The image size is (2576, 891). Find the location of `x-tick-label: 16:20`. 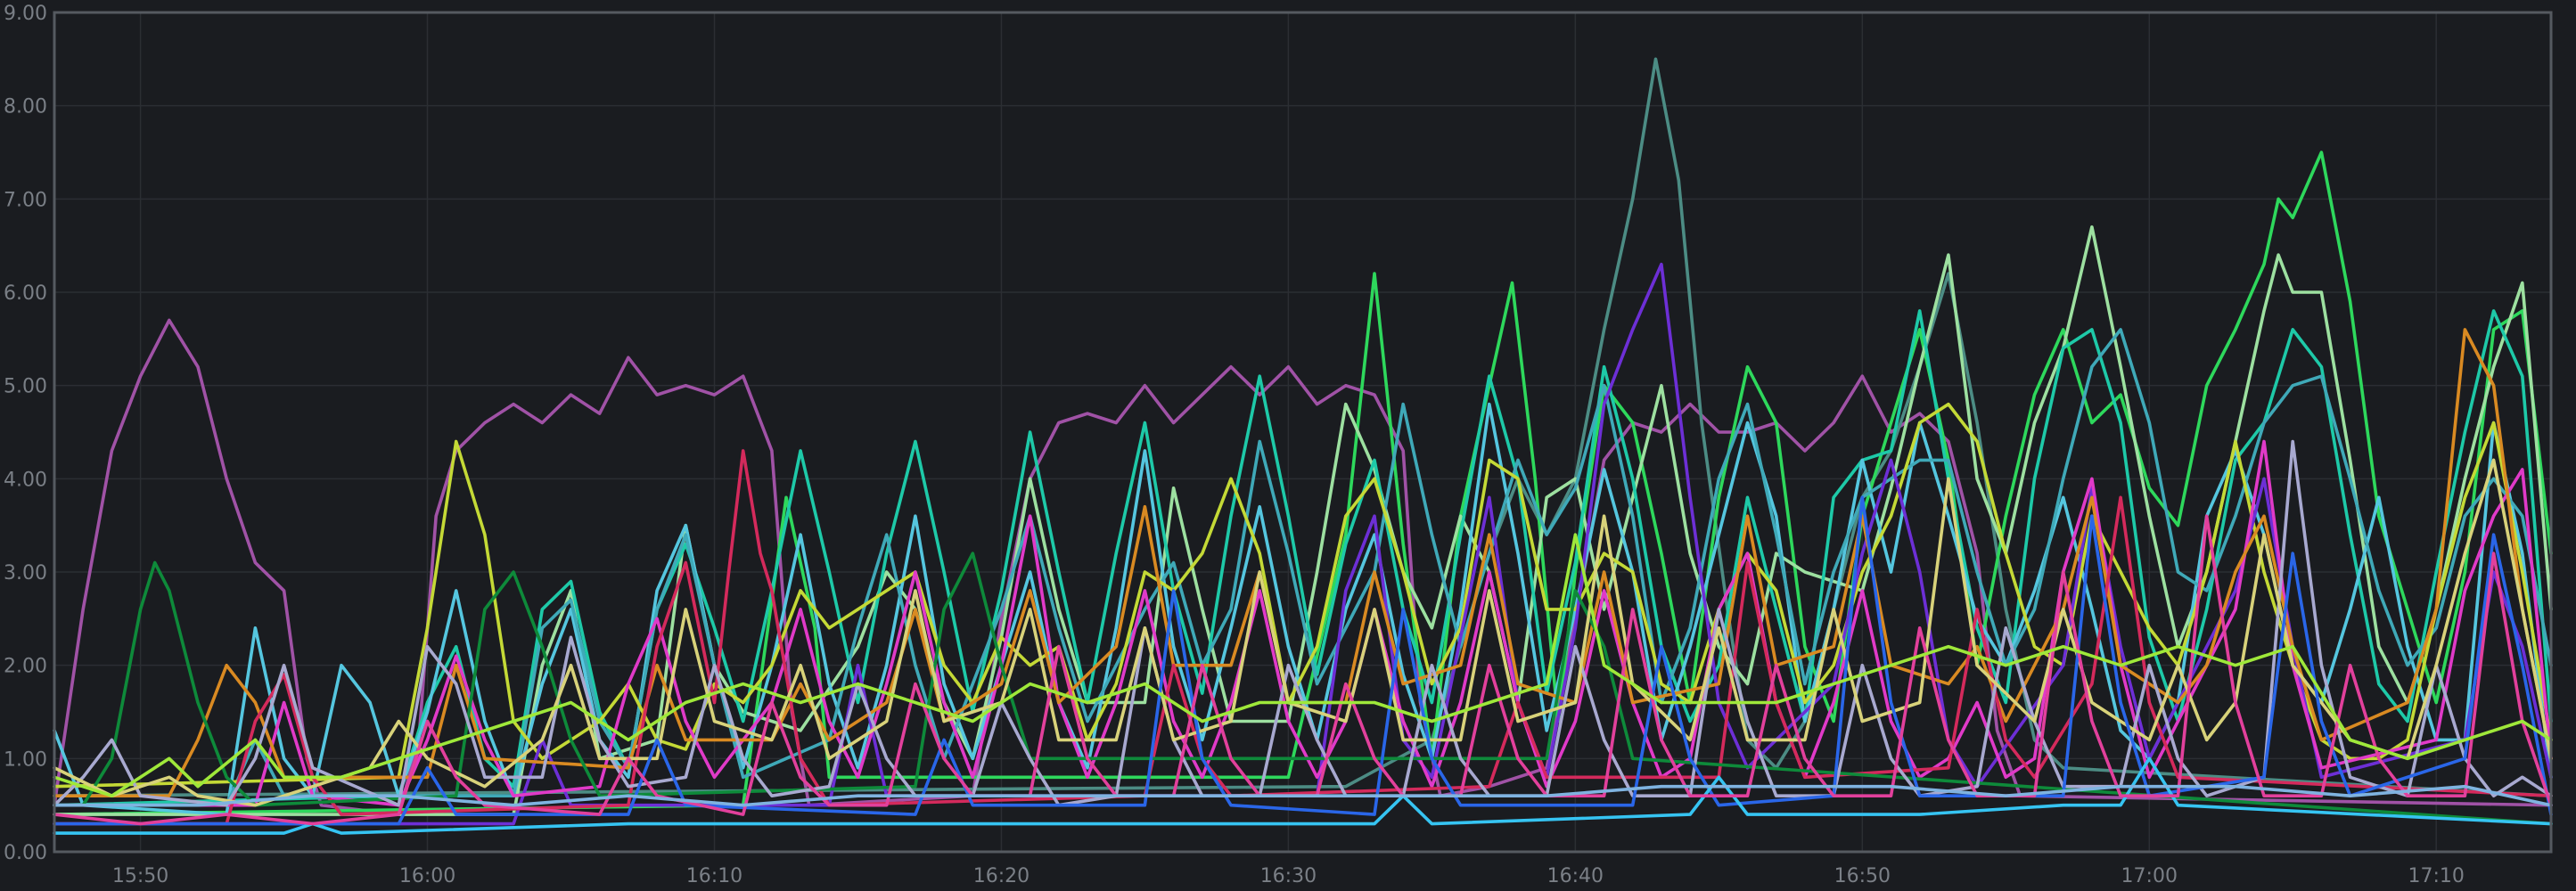

x-tick-label: 16:20 is located at coordinates (1002, 876).